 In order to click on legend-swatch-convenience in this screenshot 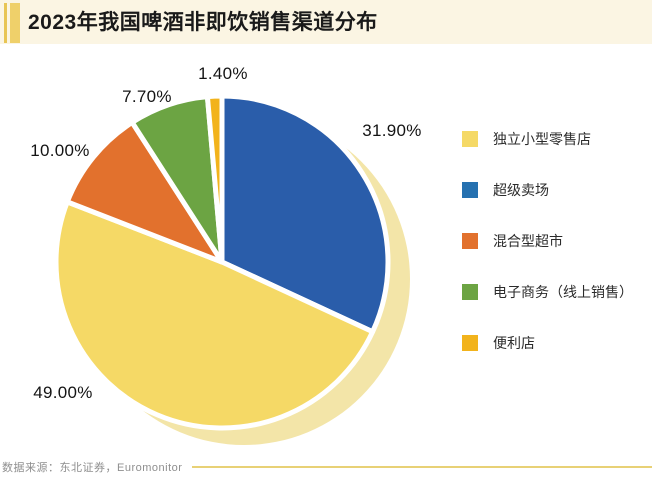, I will do `click(470, 343)`.